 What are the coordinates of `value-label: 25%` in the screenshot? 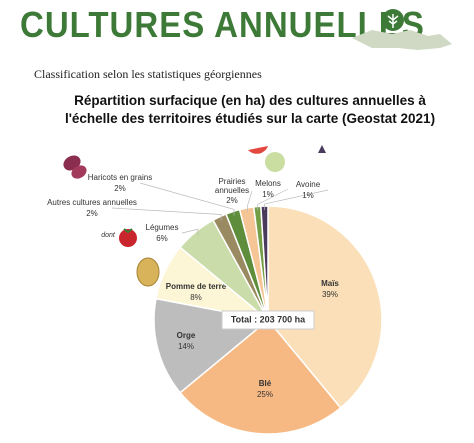 It's located at (265, 394).